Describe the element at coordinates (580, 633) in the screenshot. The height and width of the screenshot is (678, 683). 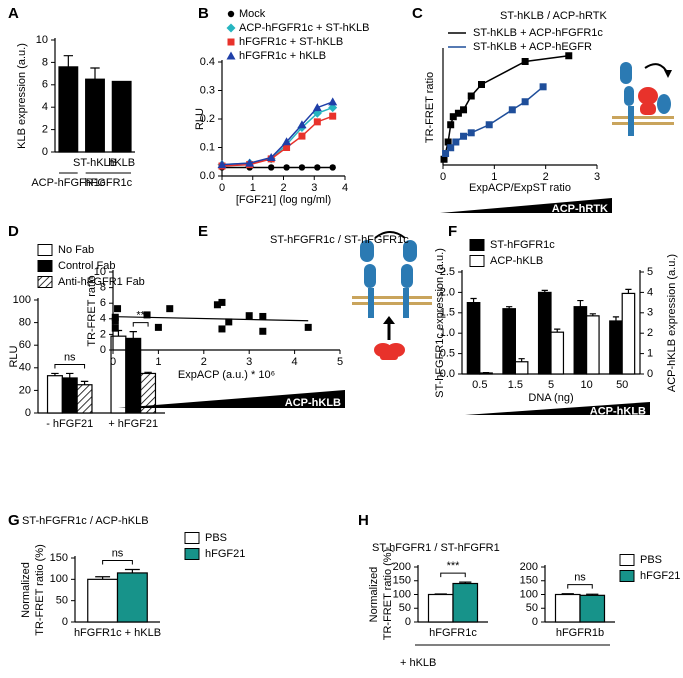
I see `x-tick-label: hFGFR1b` at that location.